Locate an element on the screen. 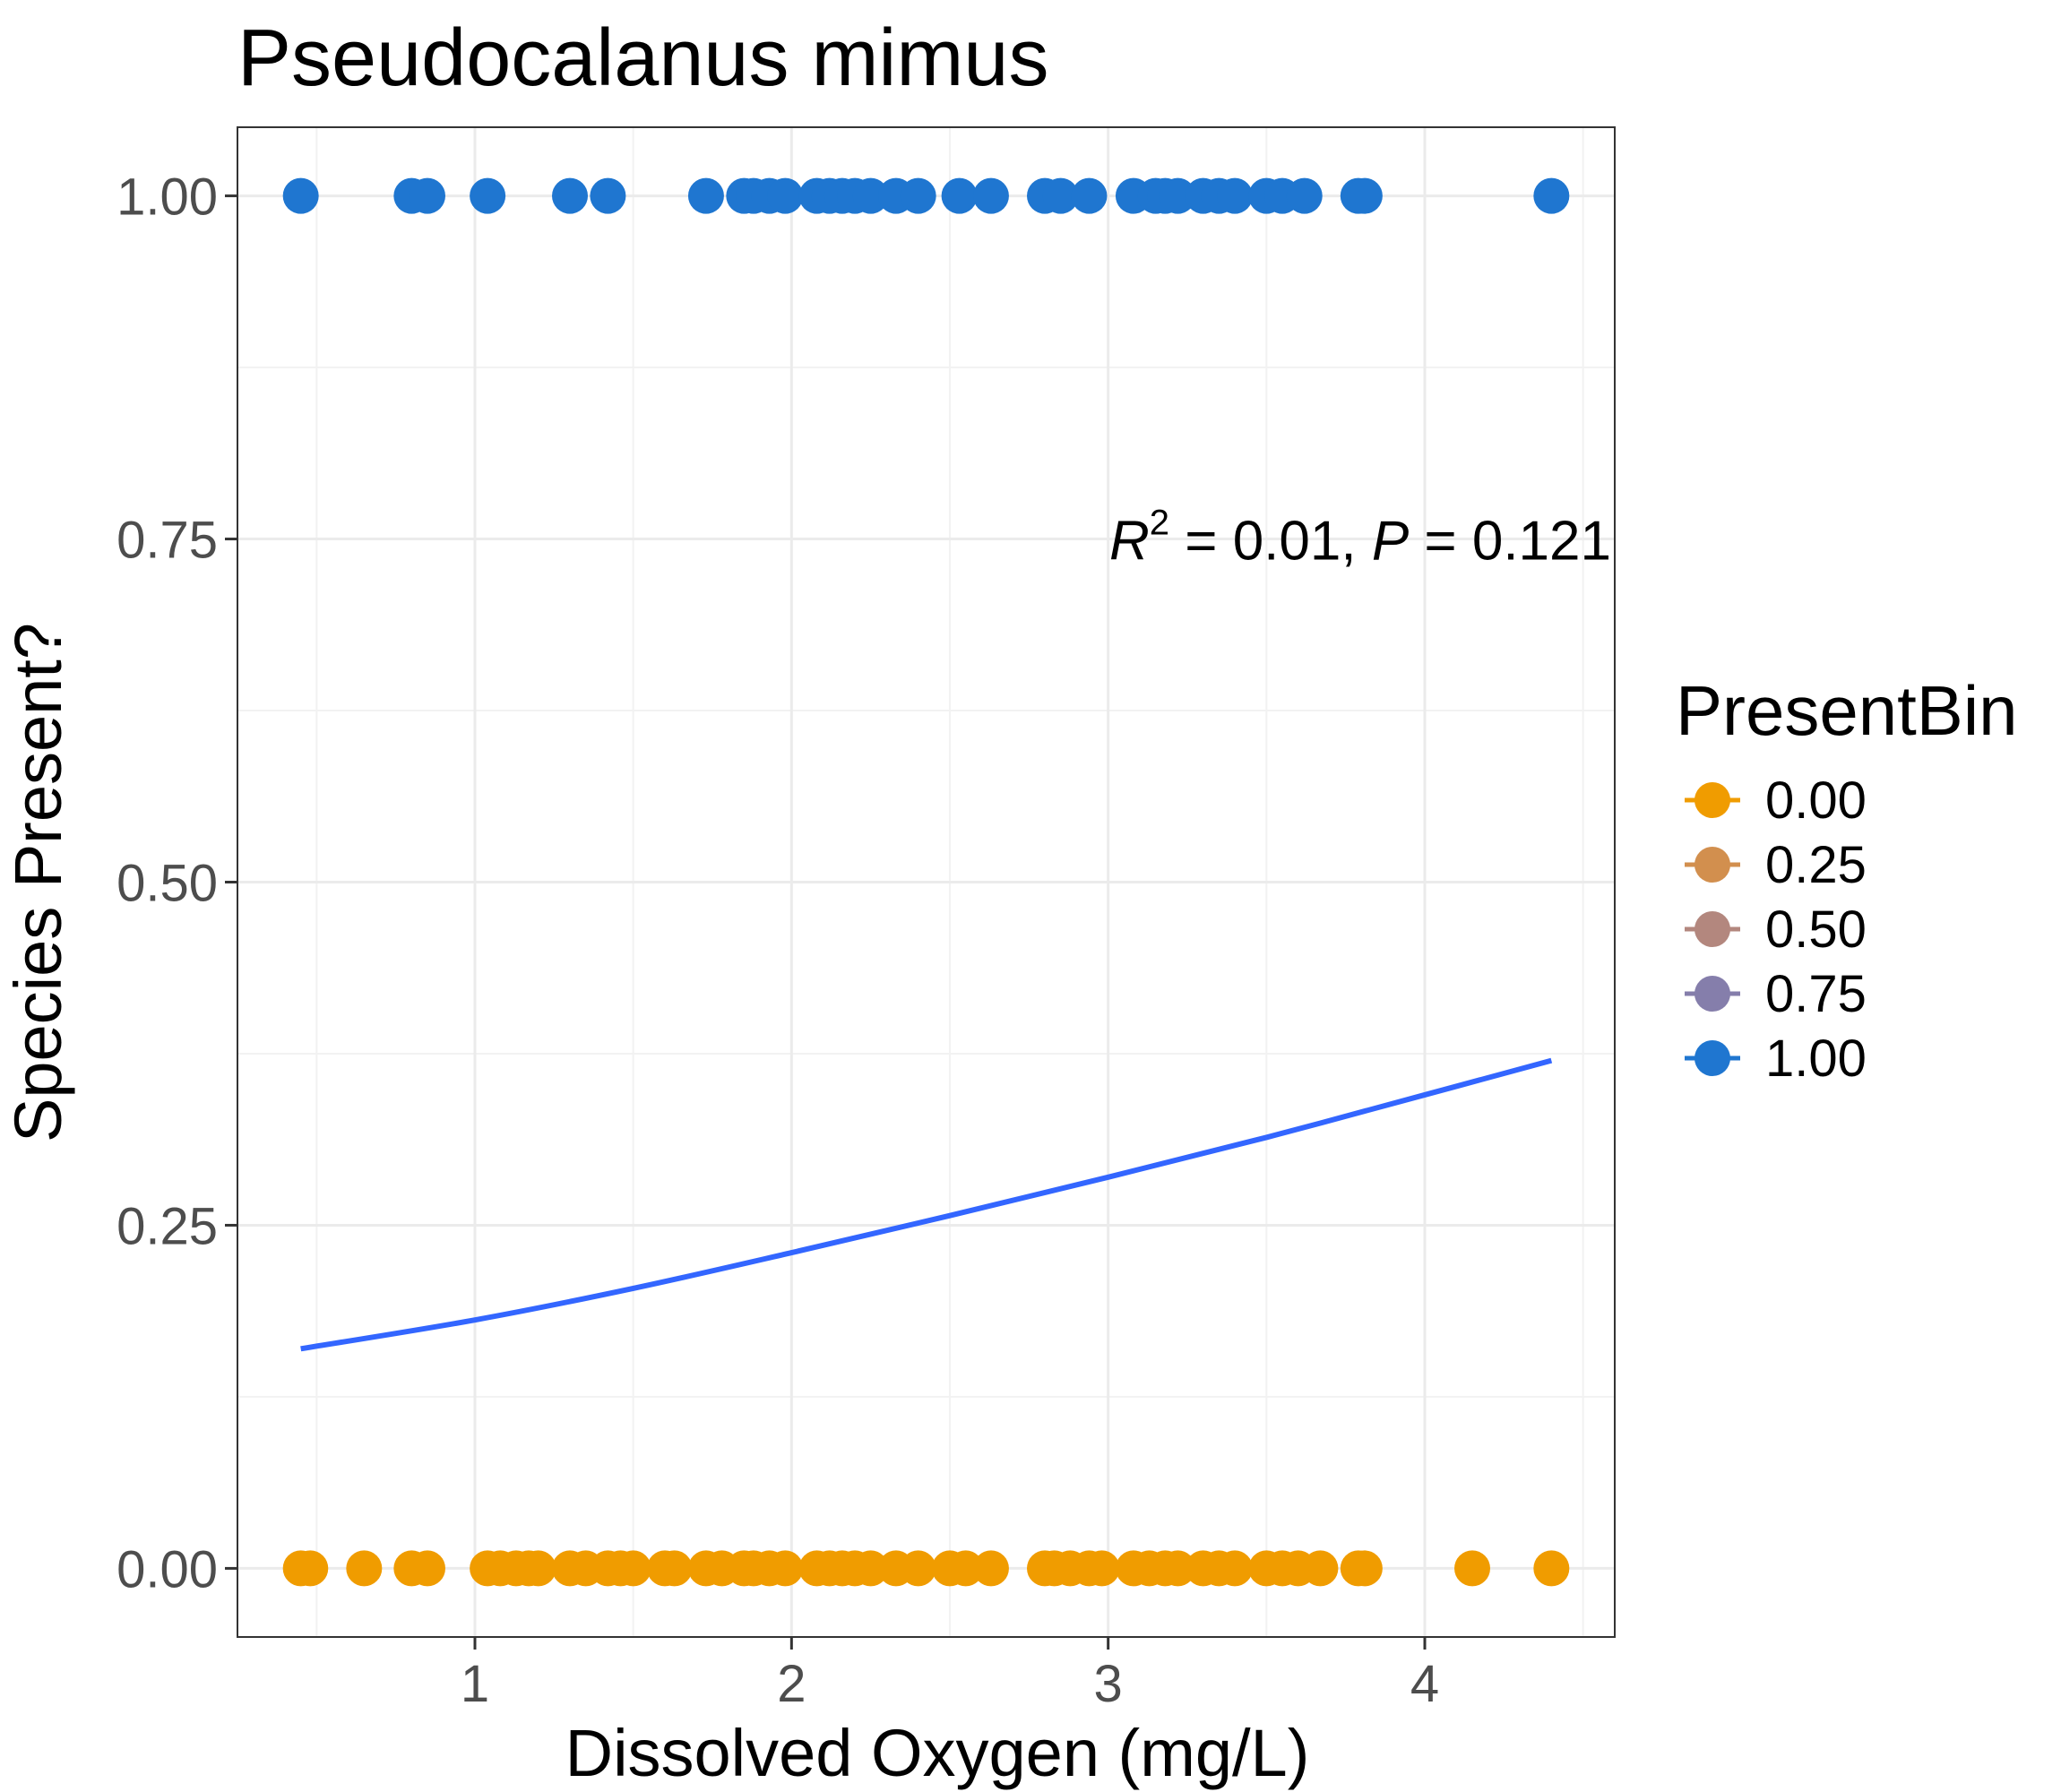 This screenshot has height=1792, width=2061. x-tick-label: 2 is located at coordinates (791, 1684).